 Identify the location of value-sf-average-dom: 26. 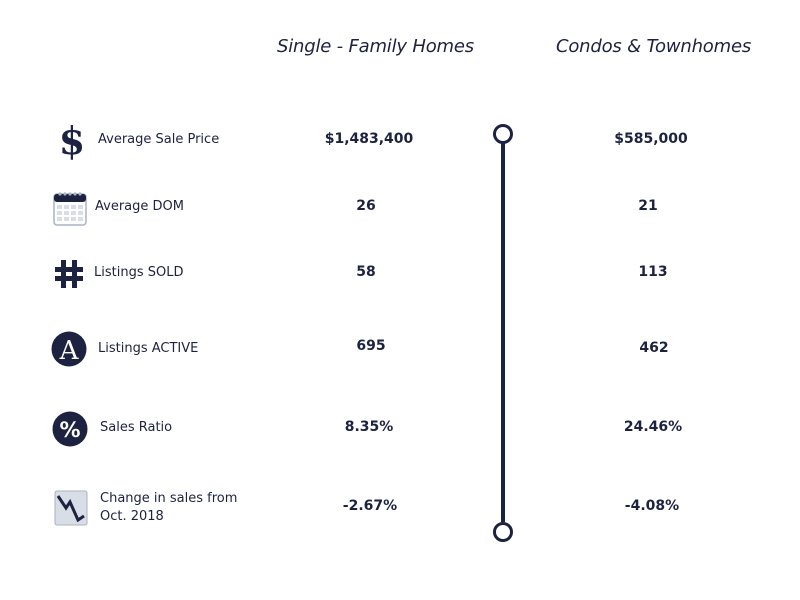
(366, 206).